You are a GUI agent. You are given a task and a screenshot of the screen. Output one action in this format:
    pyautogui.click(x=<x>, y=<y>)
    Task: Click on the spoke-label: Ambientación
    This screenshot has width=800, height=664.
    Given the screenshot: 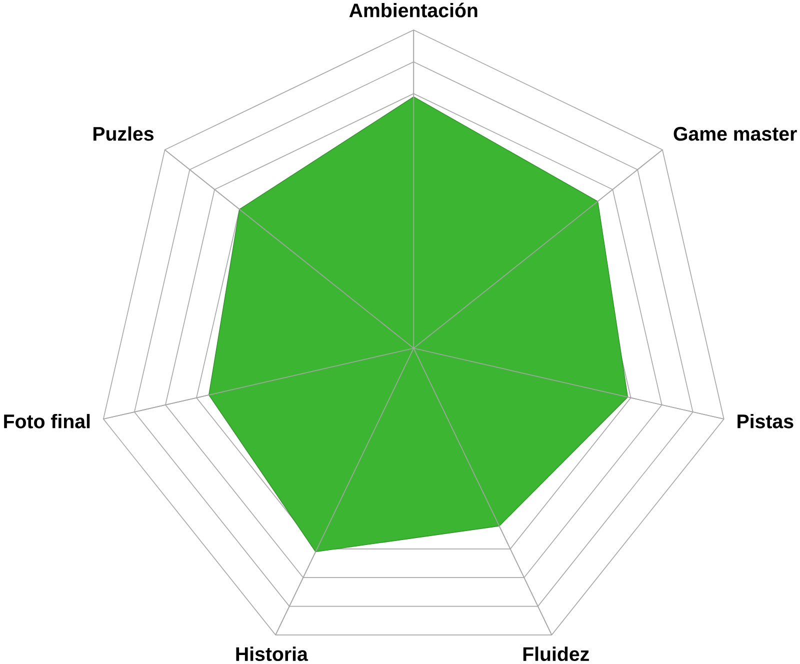 What is the action you would take?
    pyautogui.click(x=413, y=10)
    